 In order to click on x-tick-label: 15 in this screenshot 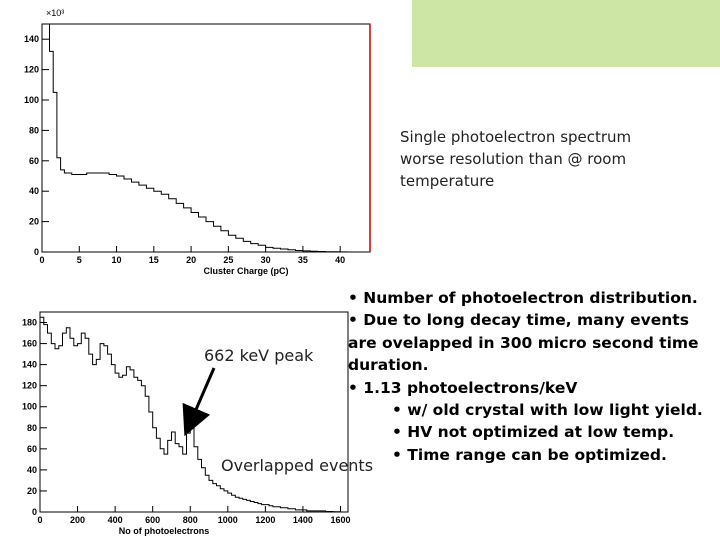, I will do `click(154, 260)`.